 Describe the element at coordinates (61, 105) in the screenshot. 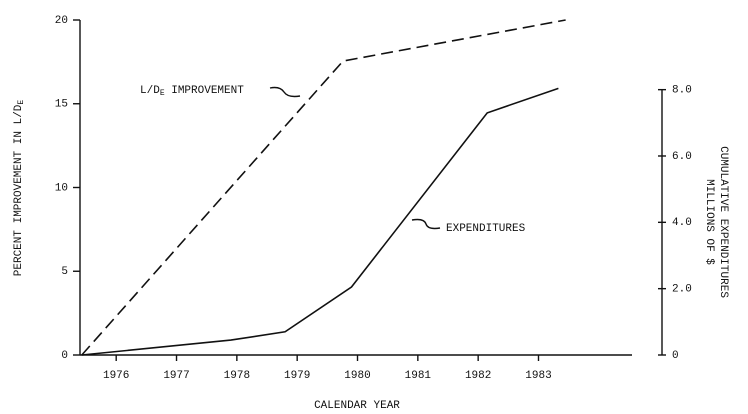

I see `y-tick-label: 15` at that location.